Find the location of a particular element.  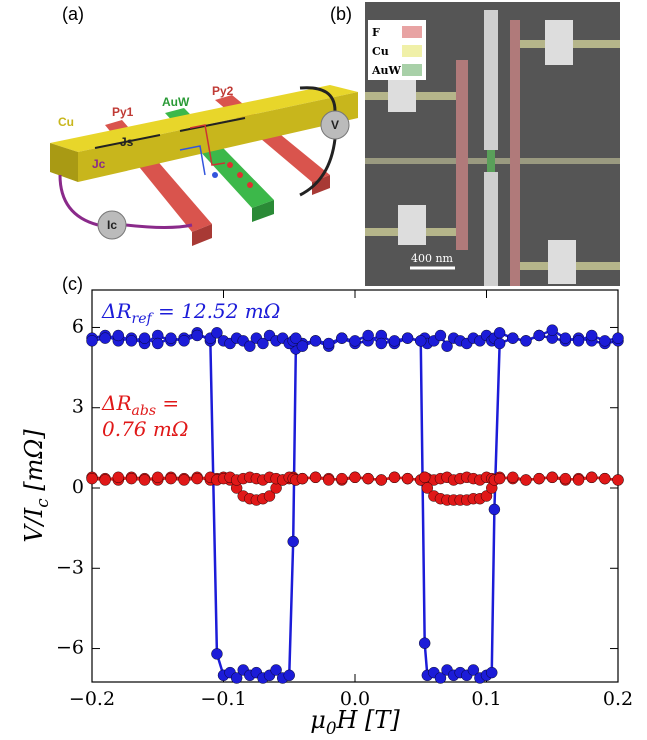

legend-label: AuW is located at coordinates (386, 70).